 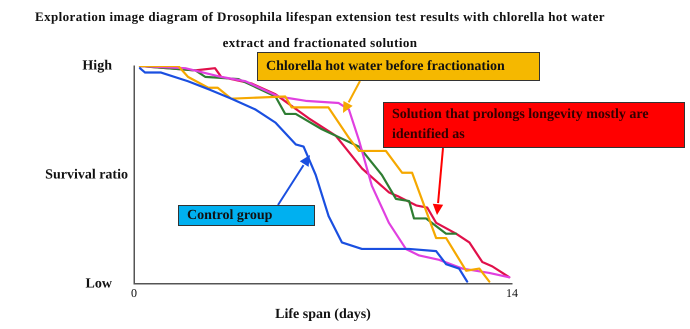 What do you see at coordinates (398, 66) in the screenshot?
I see `callout-box: Chlorella hot water before fractionation` at bounding box center [398, 66].